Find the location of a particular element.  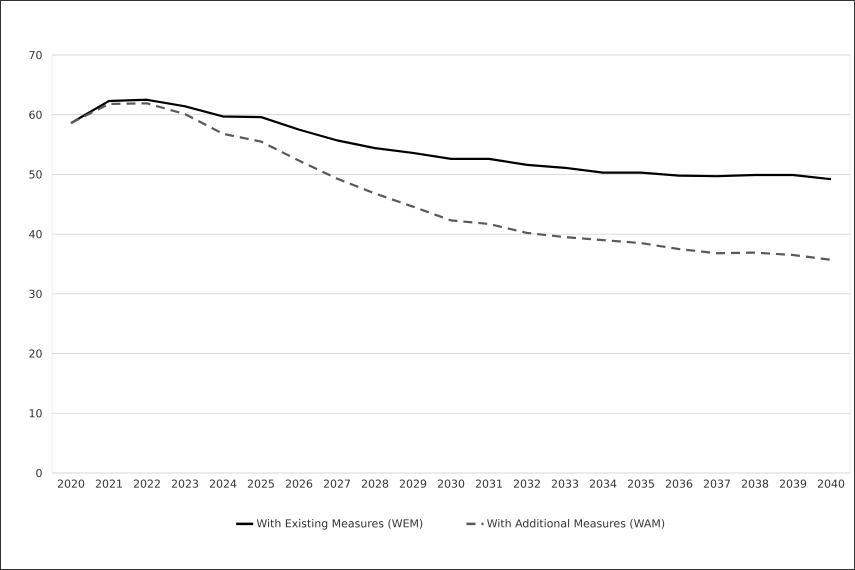

y-tick-label: 70 is located at coordinates (35, 55).